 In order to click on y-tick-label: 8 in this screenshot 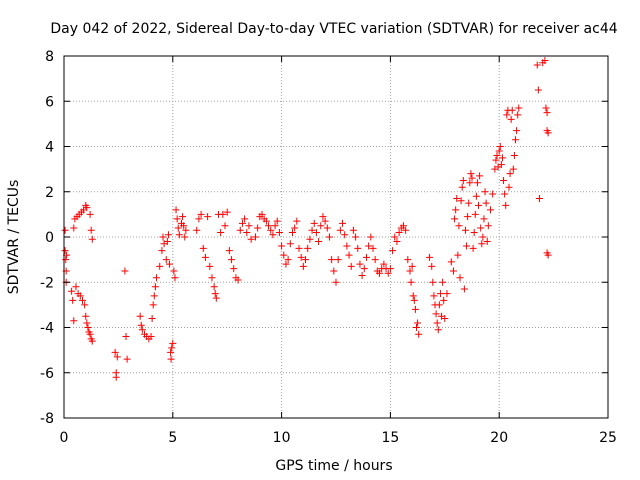, I will do `click(49, 57)`.